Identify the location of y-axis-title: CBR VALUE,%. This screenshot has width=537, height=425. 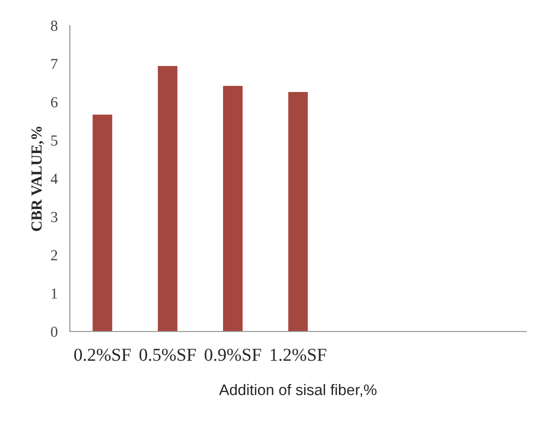
(37, 178).